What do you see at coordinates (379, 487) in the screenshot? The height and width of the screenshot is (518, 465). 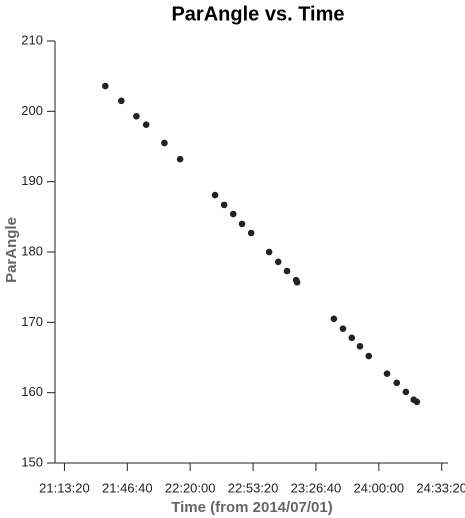 I see `x-tick-label: 24:00:00` at bounding box center [379, 487].